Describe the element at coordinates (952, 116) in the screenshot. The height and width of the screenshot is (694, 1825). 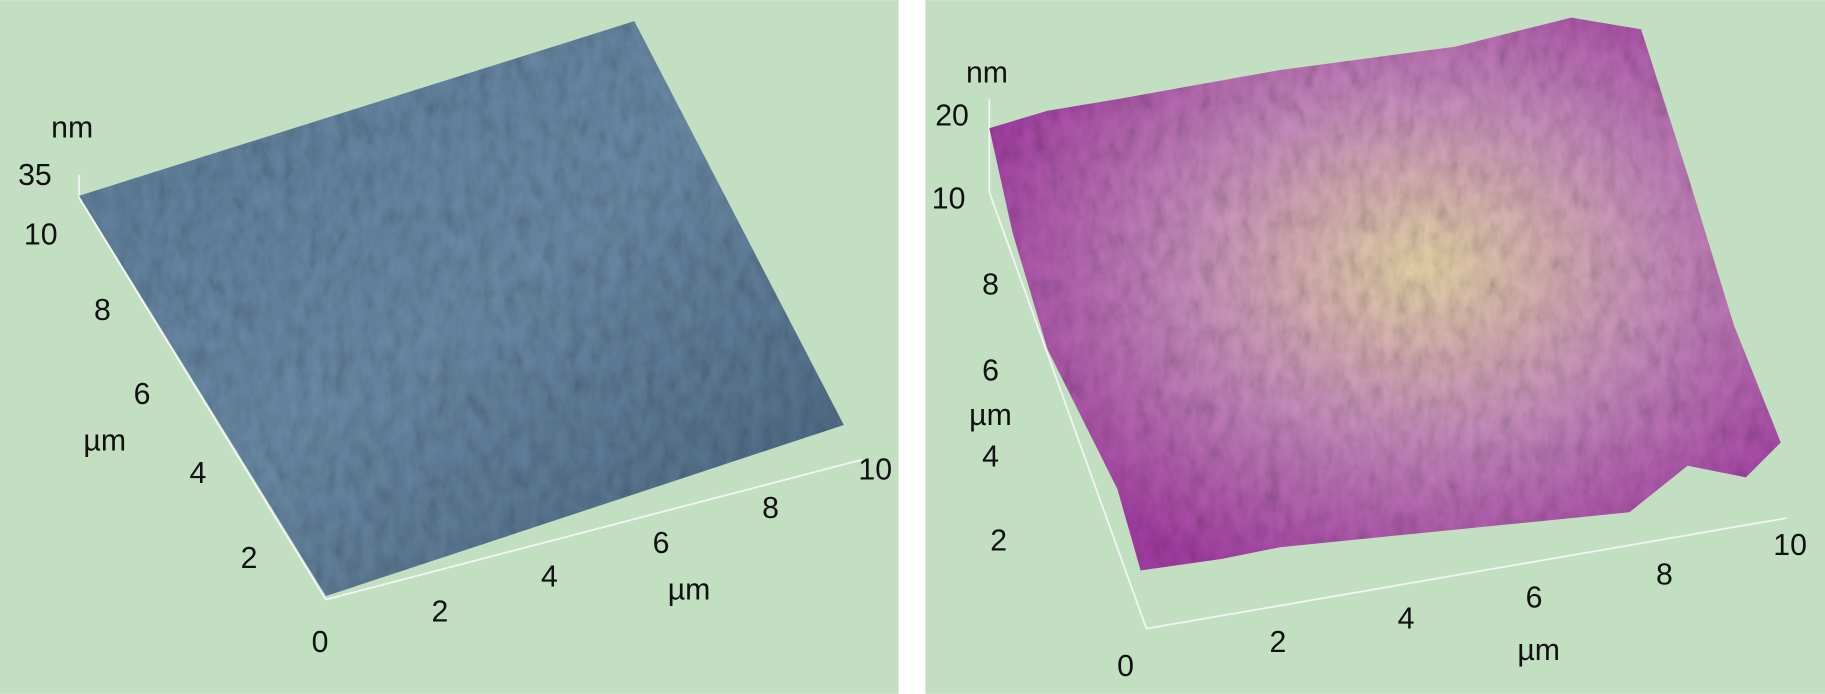
I see `z-tick-label: 20` at that location.